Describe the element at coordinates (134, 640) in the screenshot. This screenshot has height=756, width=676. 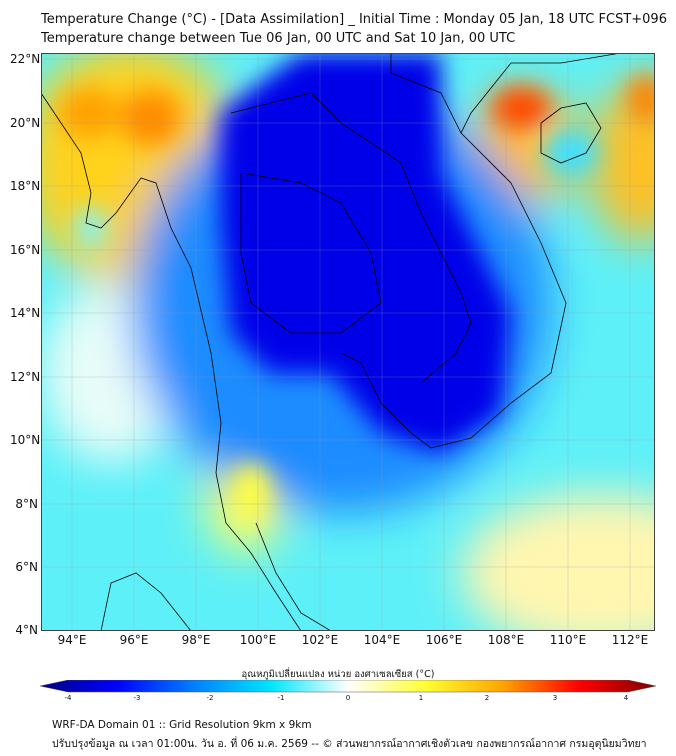
I see `lon-label: 96°E` at that location.